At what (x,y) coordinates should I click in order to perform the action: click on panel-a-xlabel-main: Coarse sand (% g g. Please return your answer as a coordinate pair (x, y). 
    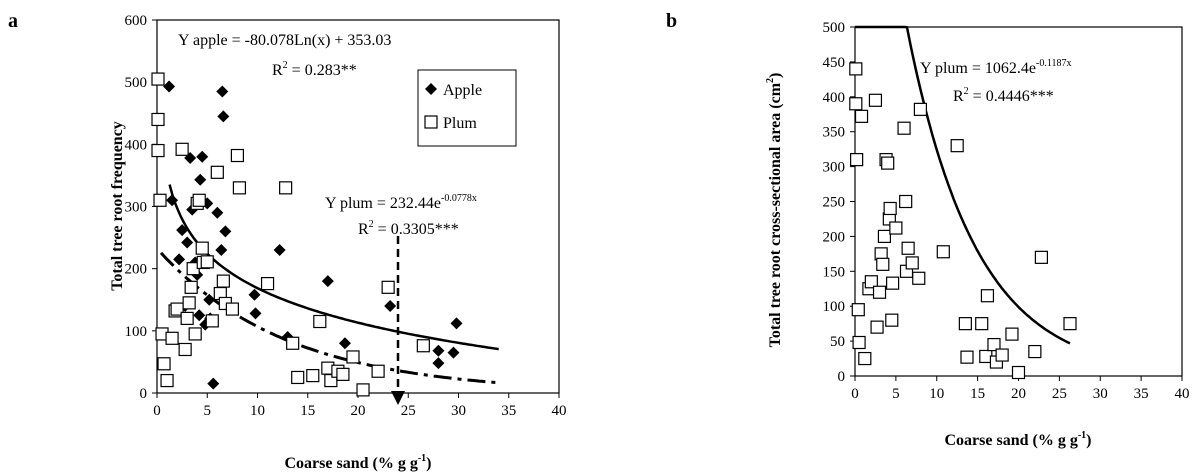
    Looking at the image, I should click on (350, 463).